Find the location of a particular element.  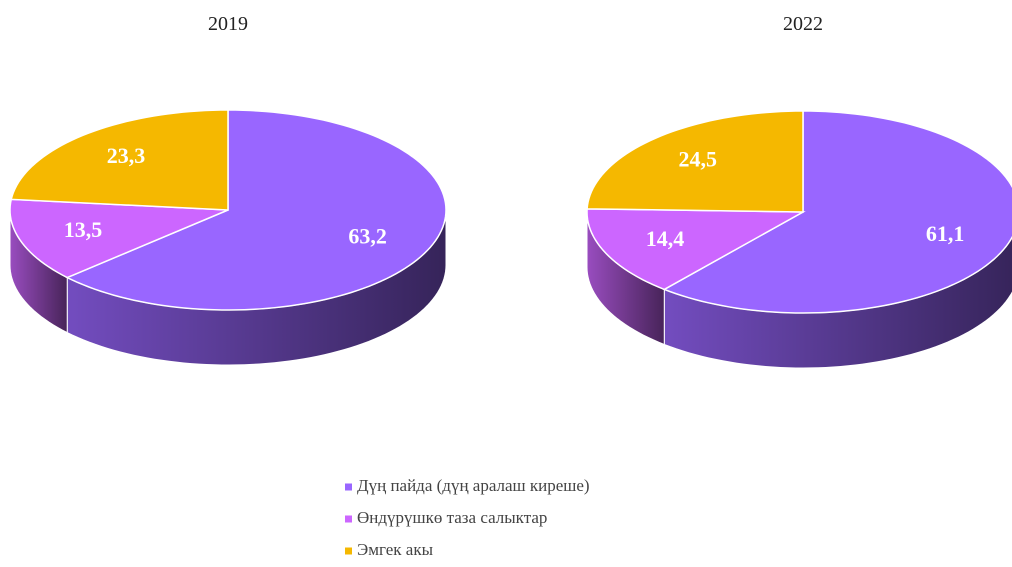

chart-title: 2022 is located at coordinates (803, 24).